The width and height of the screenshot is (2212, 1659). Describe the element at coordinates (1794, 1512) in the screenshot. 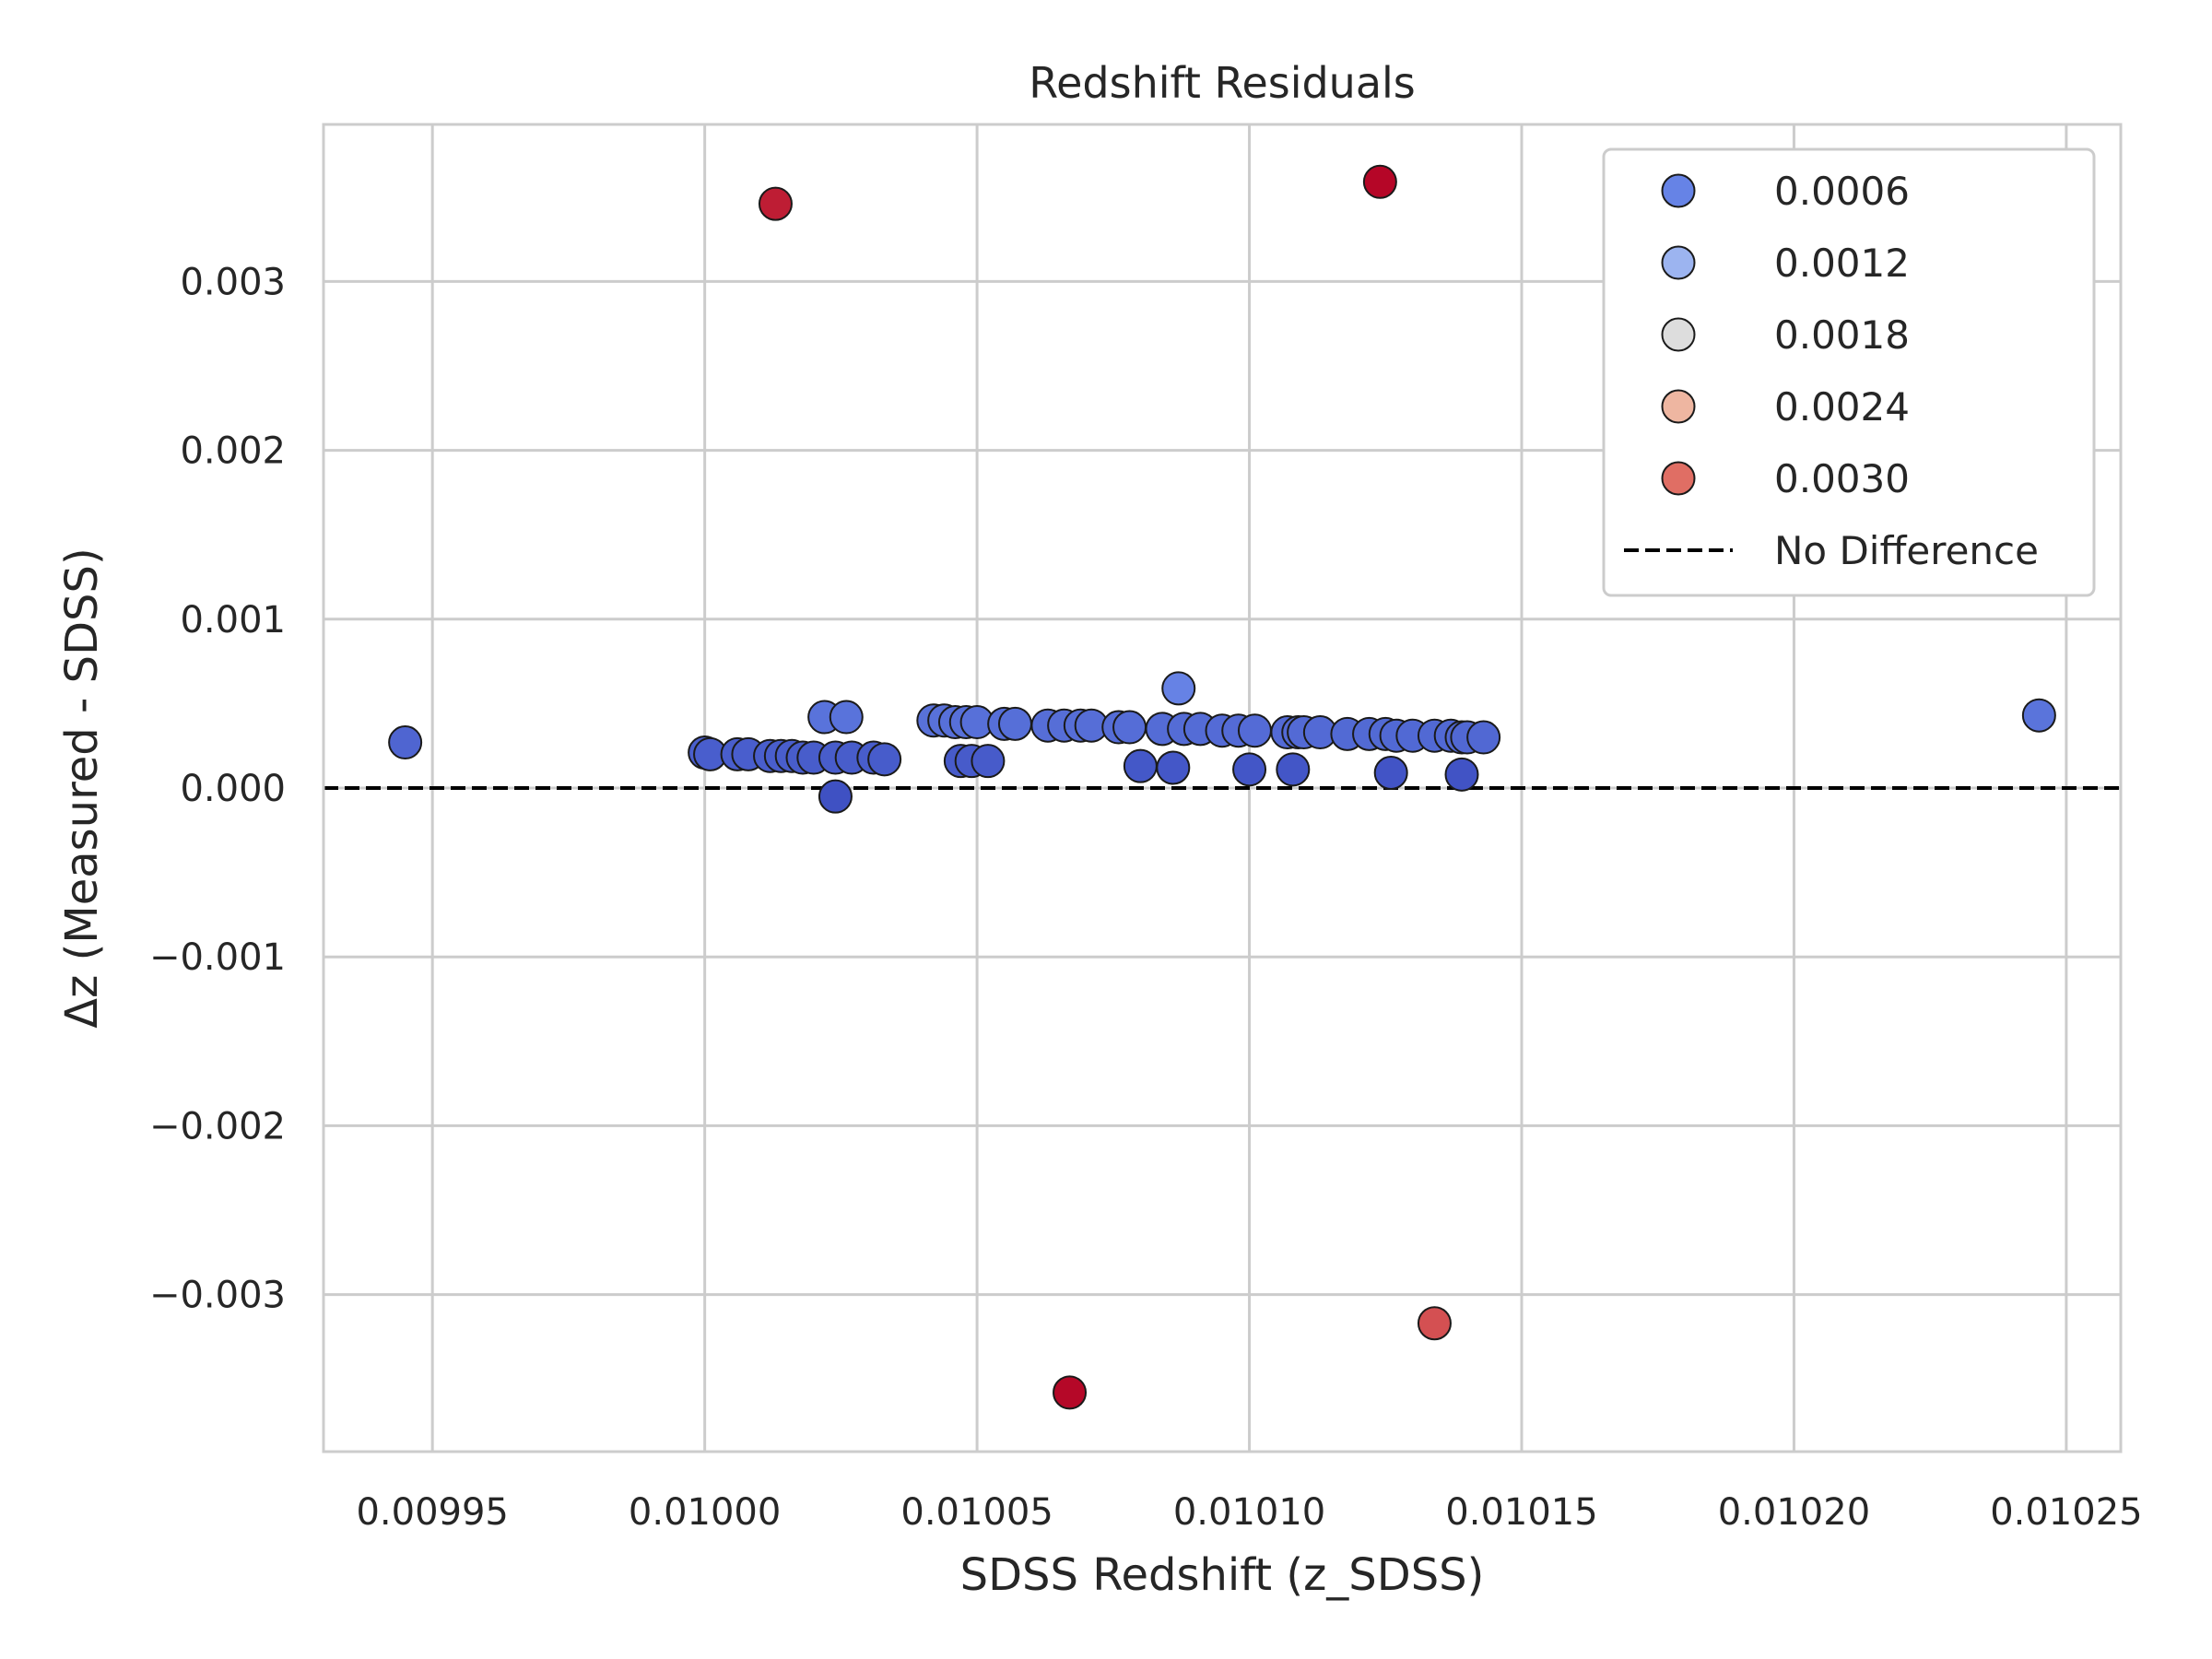

I see `x-tick-label: 0.01020` at that location.